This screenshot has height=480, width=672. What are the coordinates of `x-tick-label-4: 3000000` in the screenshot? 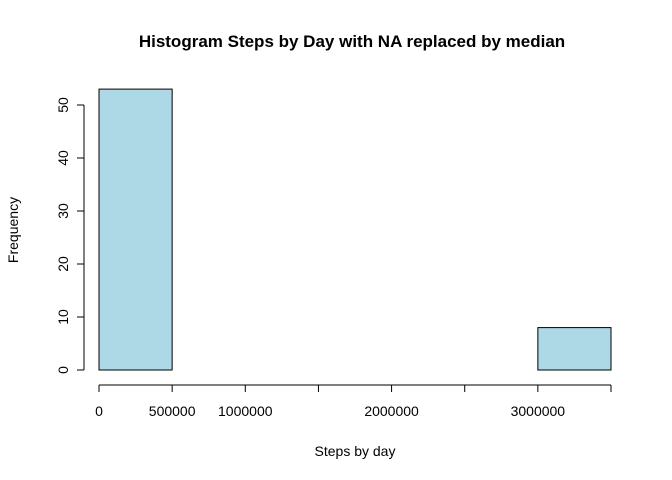 It's located at (538, 411).